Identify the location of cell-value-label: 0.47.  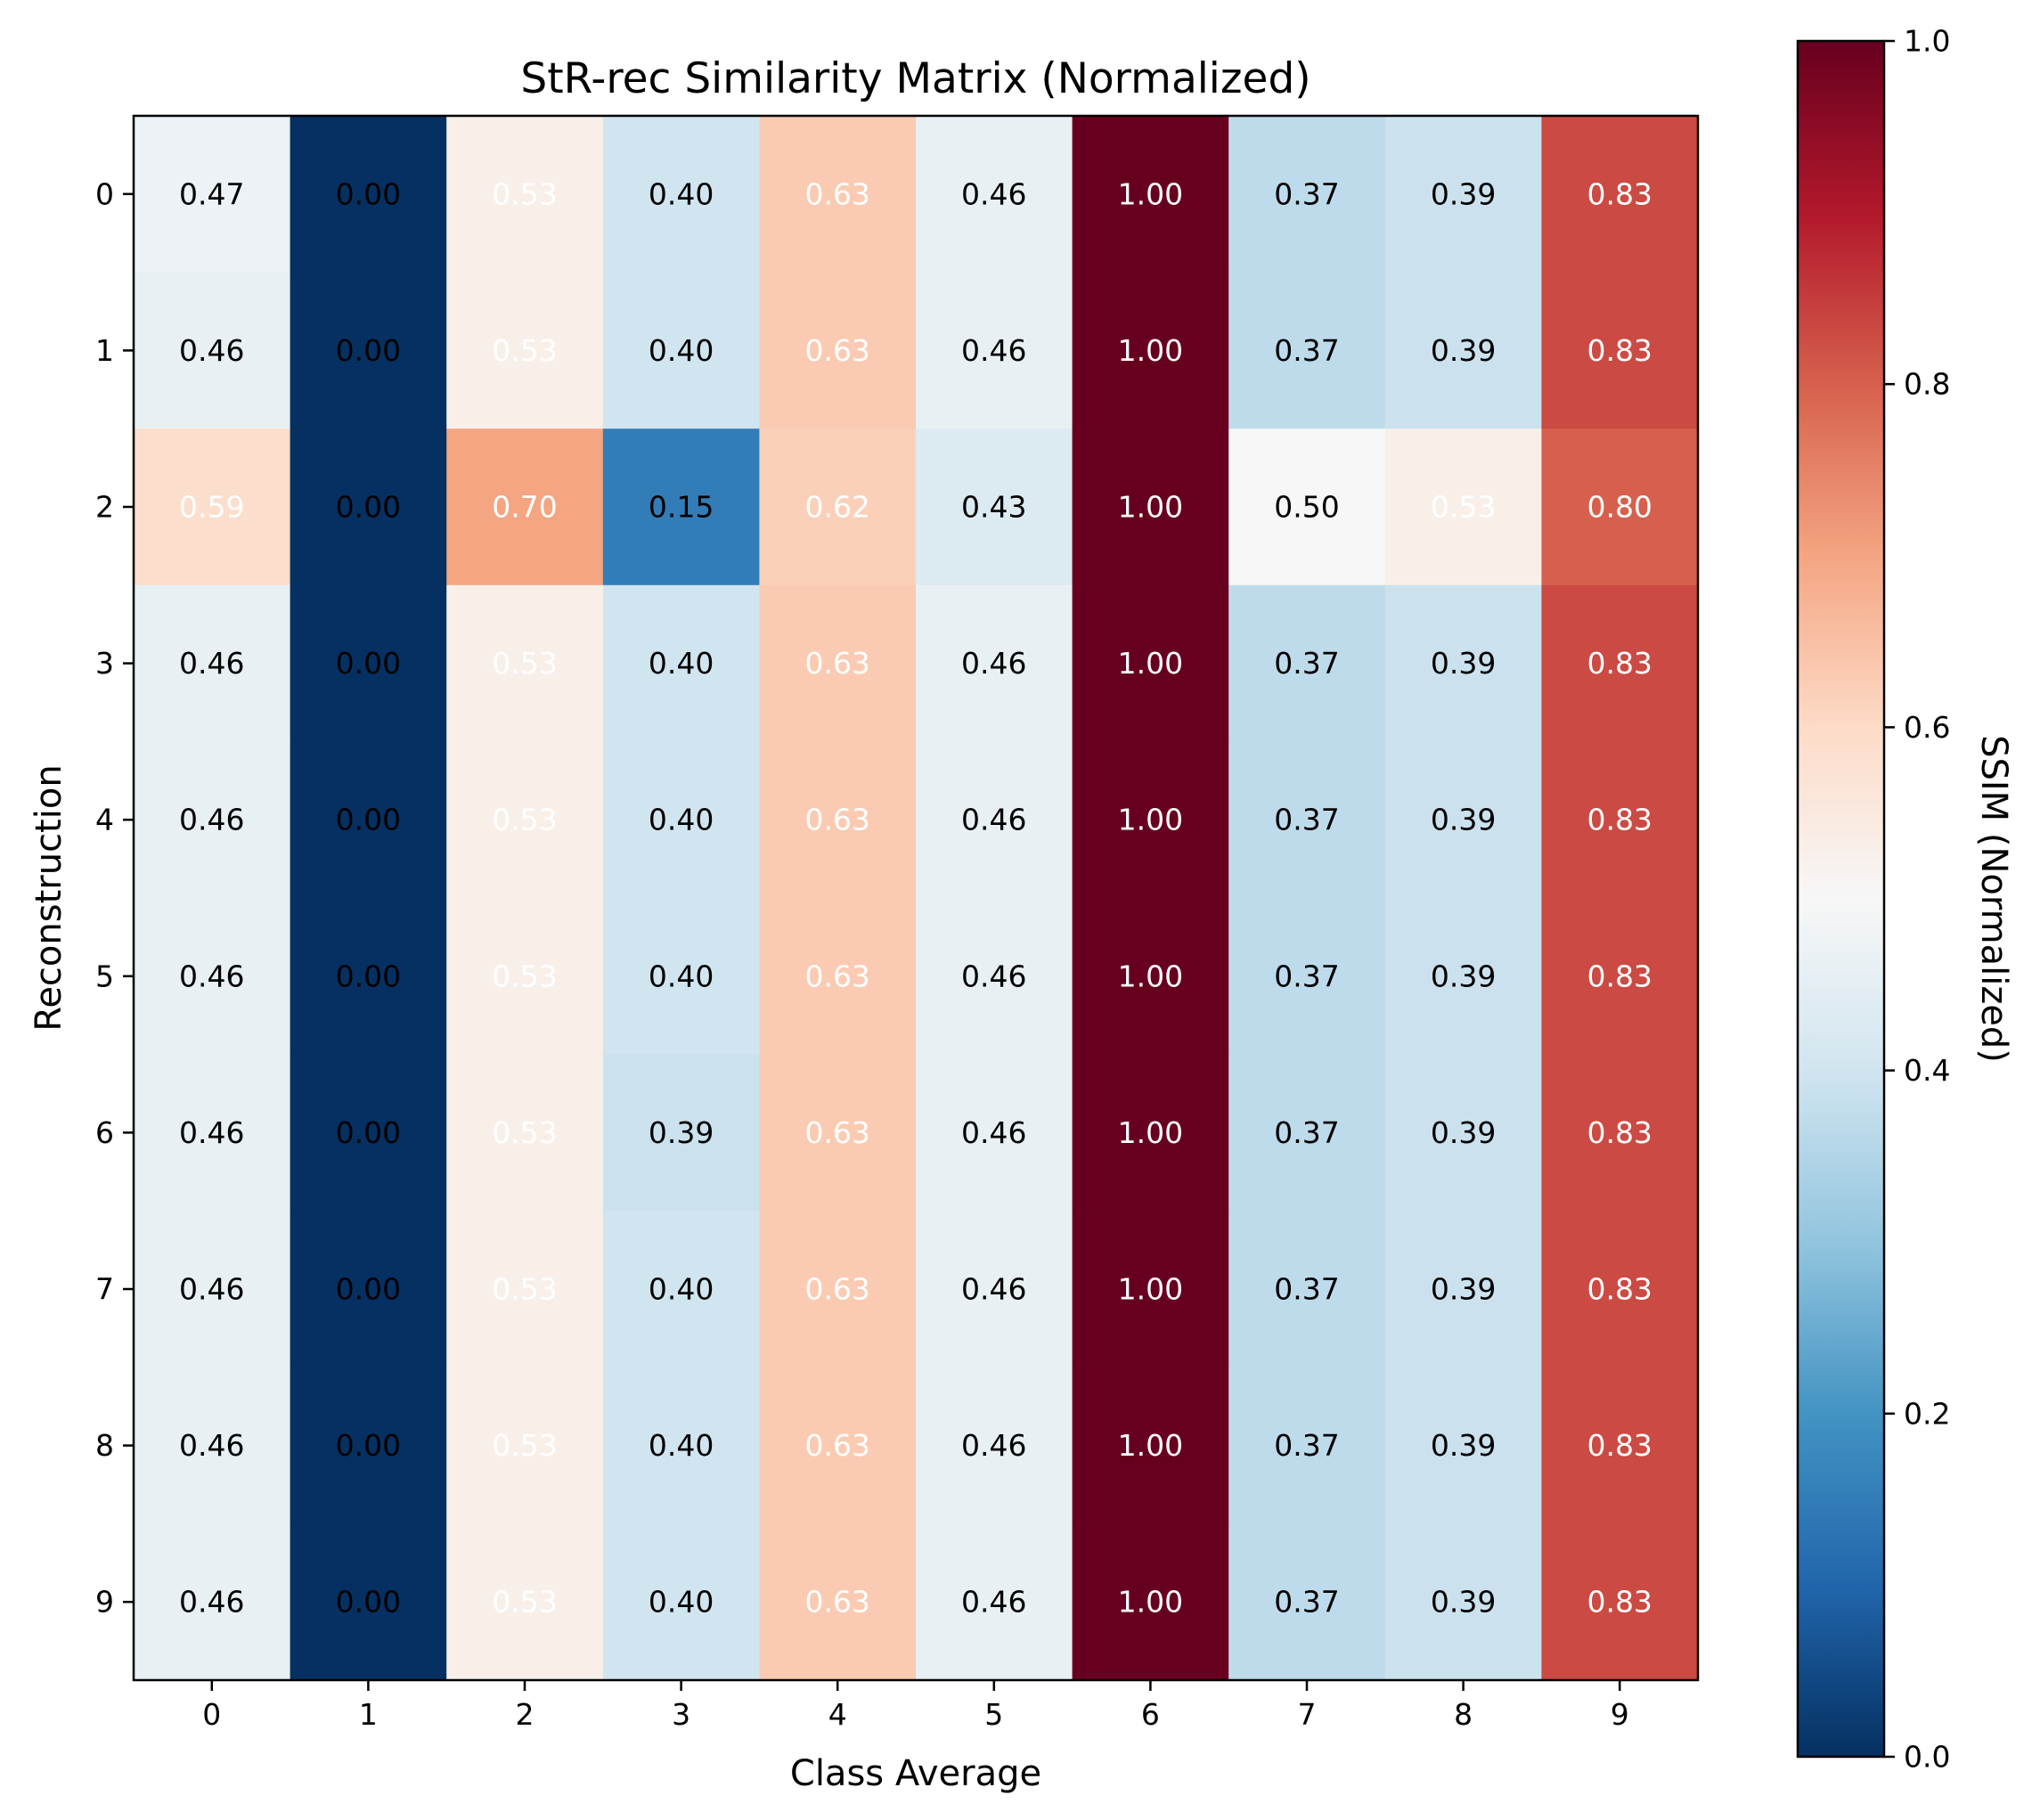
(211, 193).